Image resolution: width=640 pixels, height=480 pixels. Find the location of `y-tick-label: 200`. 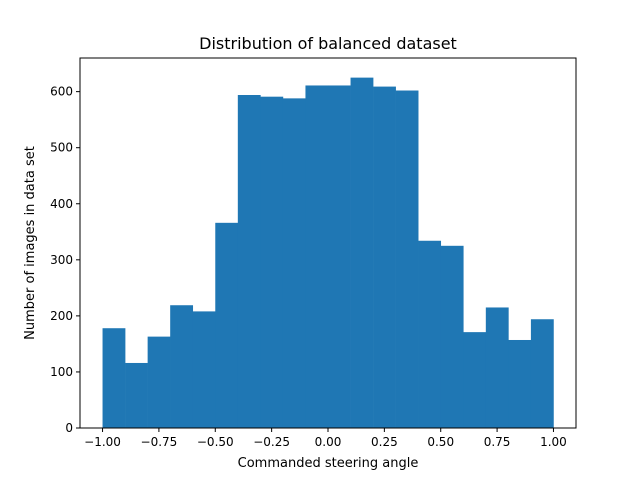

y-tick-label: 200 is located at coordinates (61, 316).